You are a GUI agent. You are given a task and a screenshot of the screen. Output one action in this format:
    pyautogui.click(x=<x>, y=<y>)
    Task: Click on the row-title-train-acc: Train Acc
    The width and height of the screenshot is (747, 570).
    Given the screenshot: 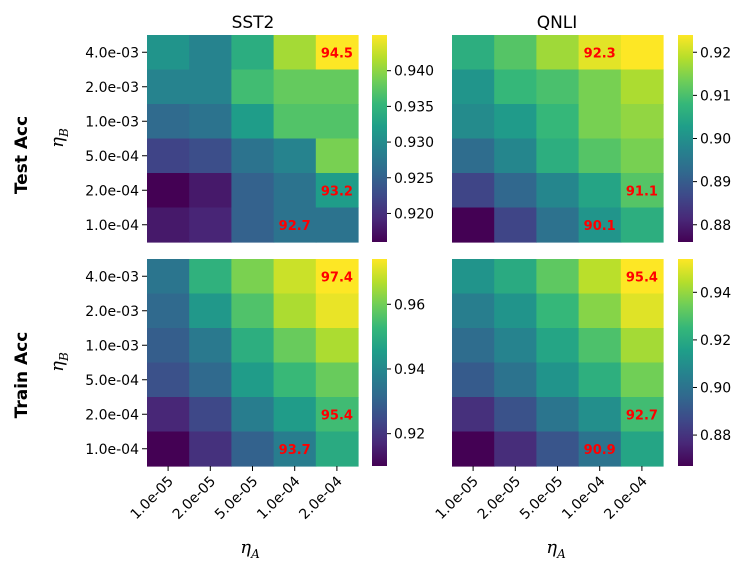 What is the action you would take?
    pyautogui.click(x=22, y=375)
    